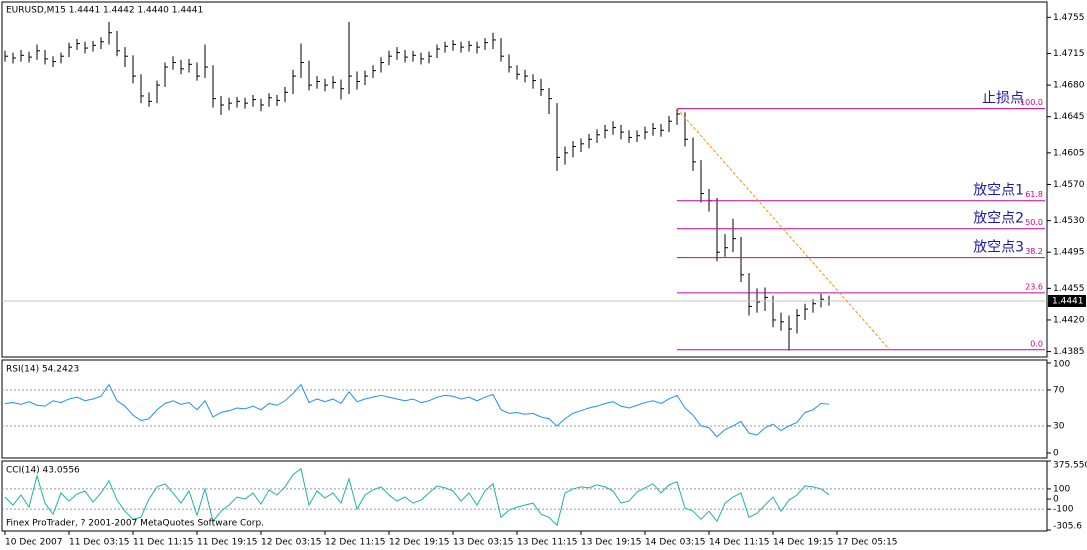  Describe the element at coordinates (998, 248) in the screenshot. I see `fibo-annotation: 放空点3` at that location.